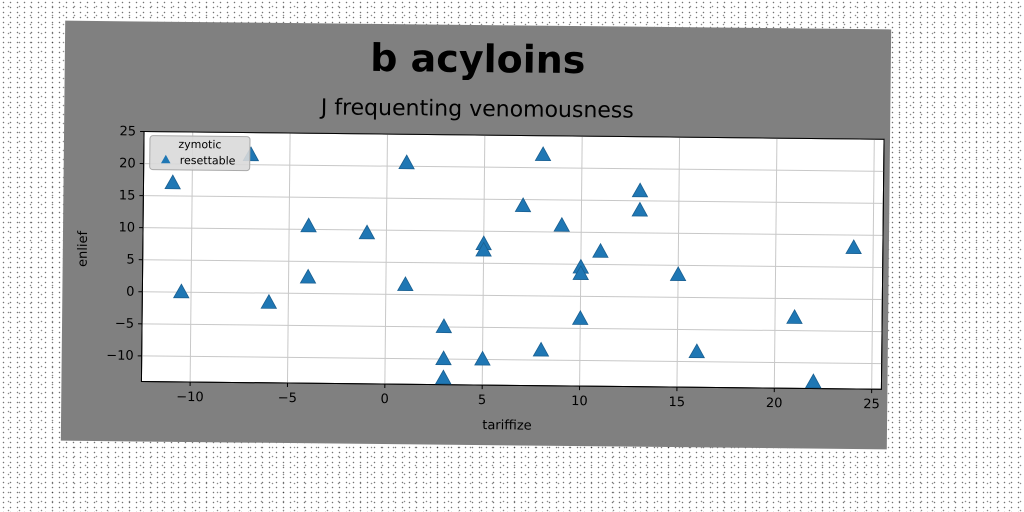  Describe the element at coordinates (476, 109) in the screenshot. I see `chart-subtitle: J frequenting venomousness` at that location.